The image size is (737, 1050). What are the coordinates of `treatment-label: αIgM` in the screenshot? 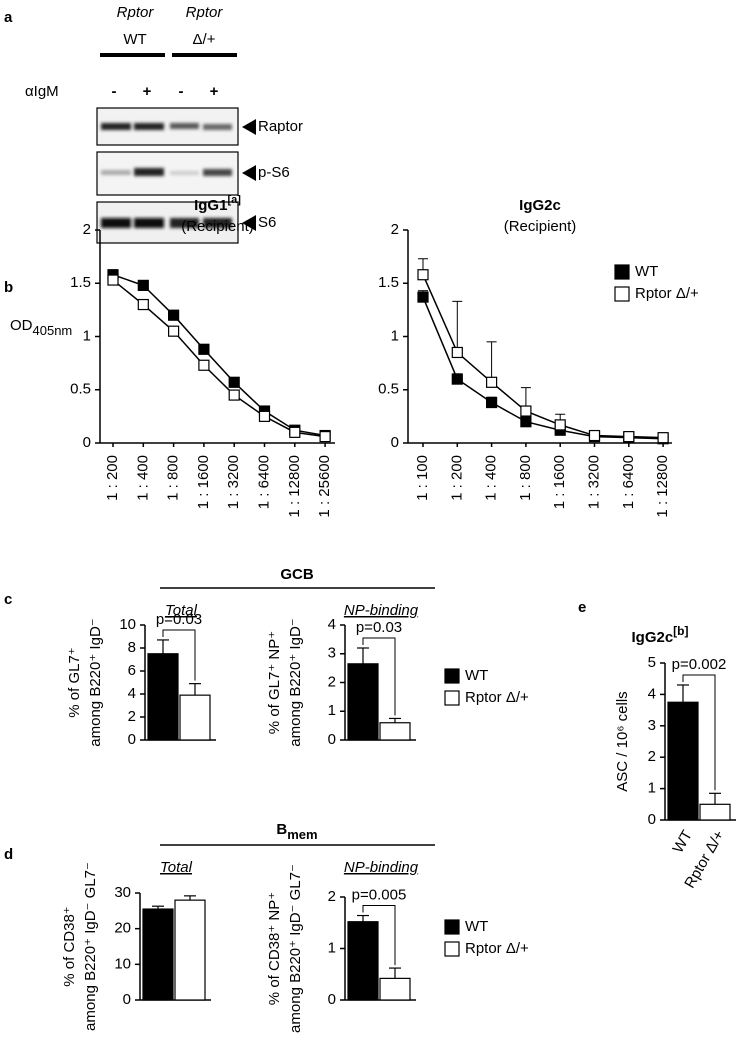 It's located at (42, 91).